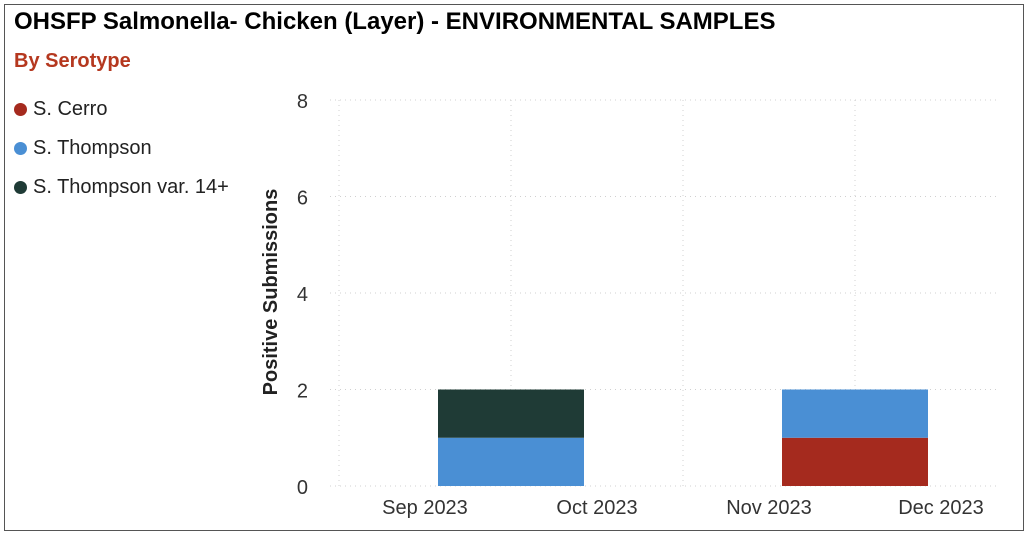 The width and height of the screenshot is (1032, 539). What do you see at coordinates (121, 109) in the screenshot?
I see `legend-item-s-cerro: S. Cerro` at bounding box center [121, 109].